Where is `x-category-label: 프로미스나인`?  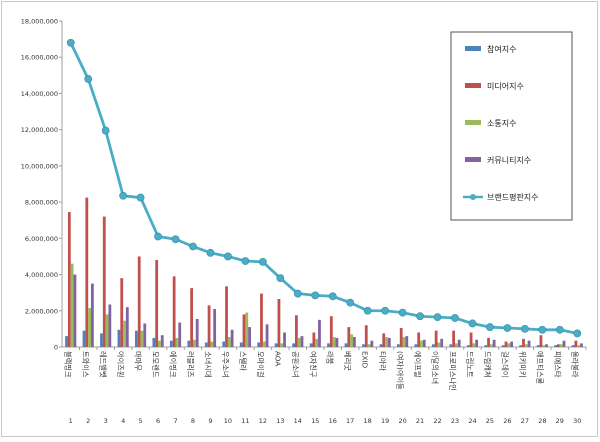
x-category-label: 프로미스나인 is located at coordinates (452, 371).